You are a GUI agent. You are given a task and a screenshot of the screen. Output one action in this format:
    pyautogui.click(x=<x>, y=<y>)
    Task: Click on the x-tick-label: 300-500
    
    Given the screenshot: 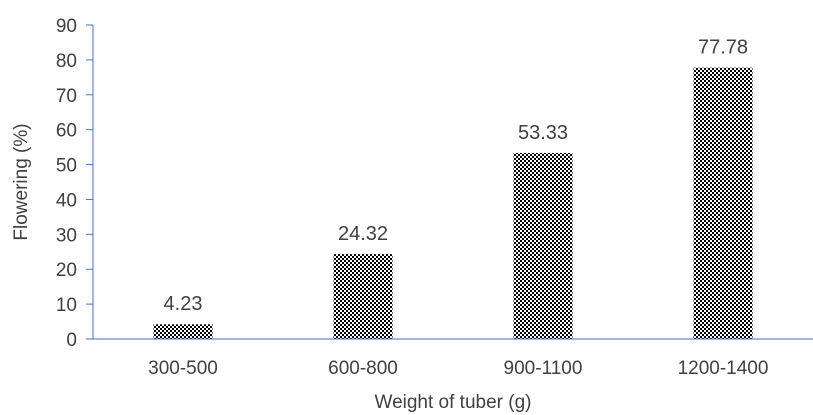 What is the action you would take?
    pyautogui.click(x=183, y=368)
    